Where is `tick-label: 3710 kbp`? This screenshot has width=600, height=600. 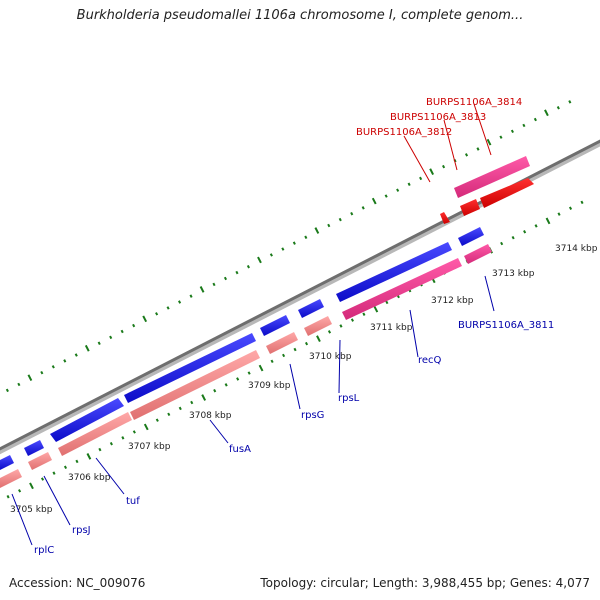
tick-label: 3710 kbp is located at coordinates (330, 357).